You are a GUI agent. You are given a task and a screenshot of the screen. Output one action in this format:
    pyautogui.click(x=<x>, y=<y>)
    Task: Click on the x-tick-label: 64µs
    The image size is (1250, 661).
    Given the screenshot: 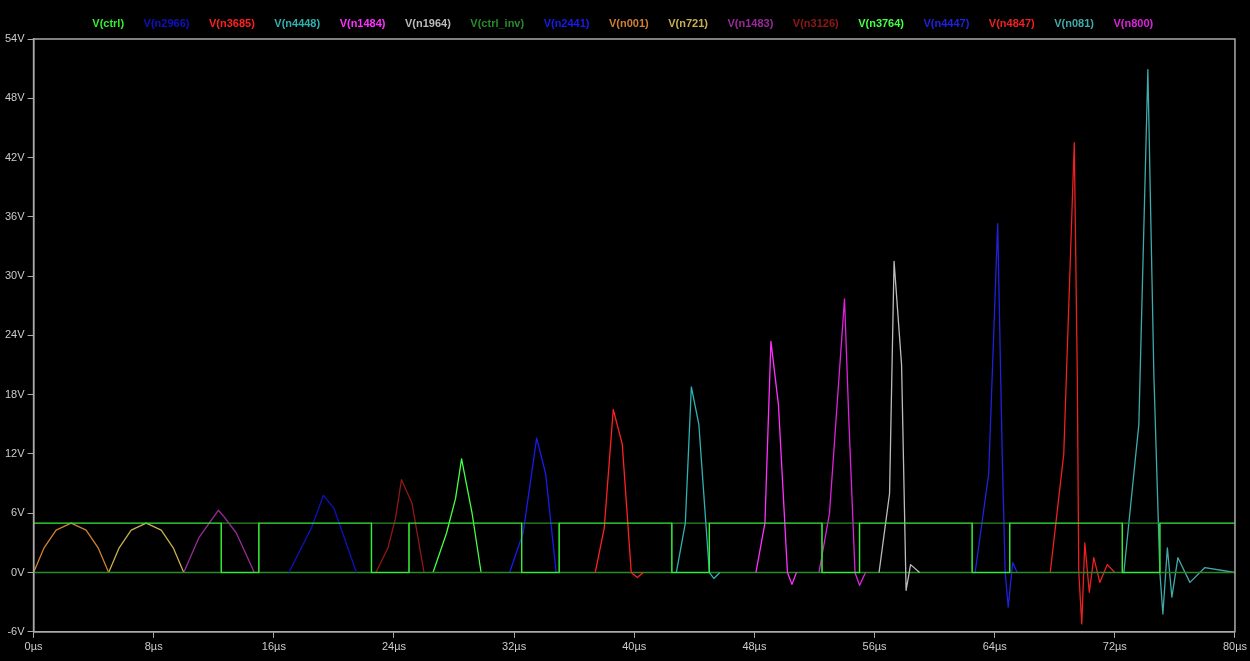 What is the action you would take?
    pyautogui.click(x=995, y=646)
    